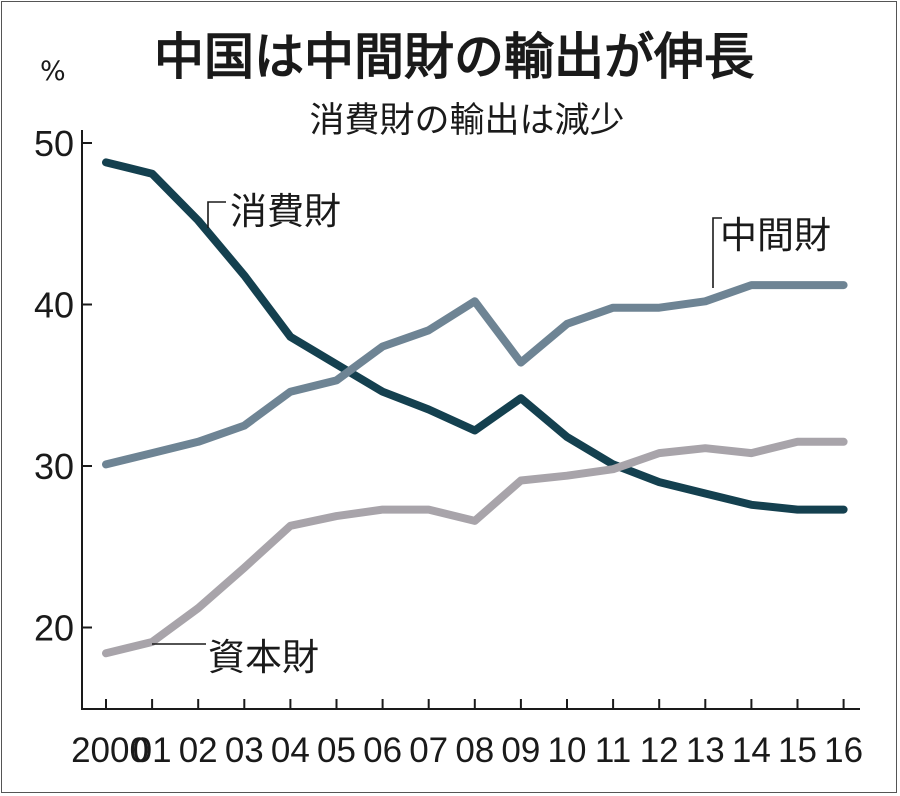 This screenshot has width=900, height=796. I want to click on chart-subtitle: 消費財の輸出は減少, so click(466, 121).